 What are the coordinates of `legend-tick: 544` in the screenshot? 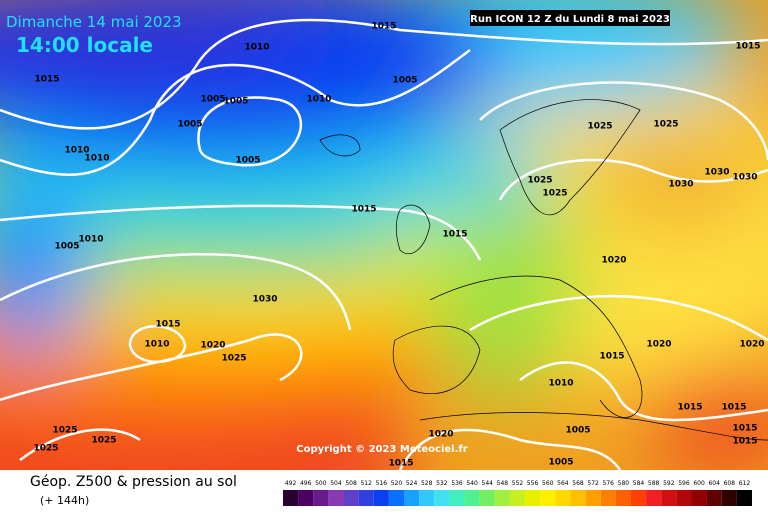 It's located at (488, 483).